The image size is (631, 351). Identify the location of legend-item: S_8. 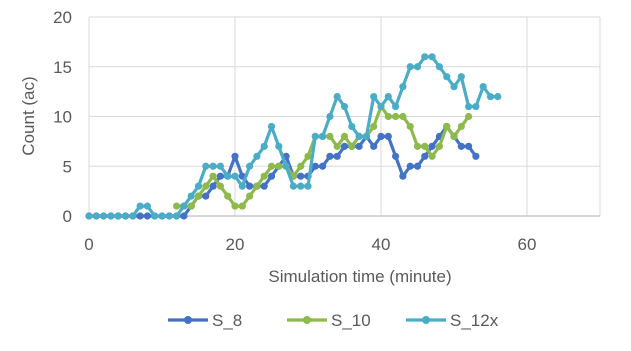
(205, 320).